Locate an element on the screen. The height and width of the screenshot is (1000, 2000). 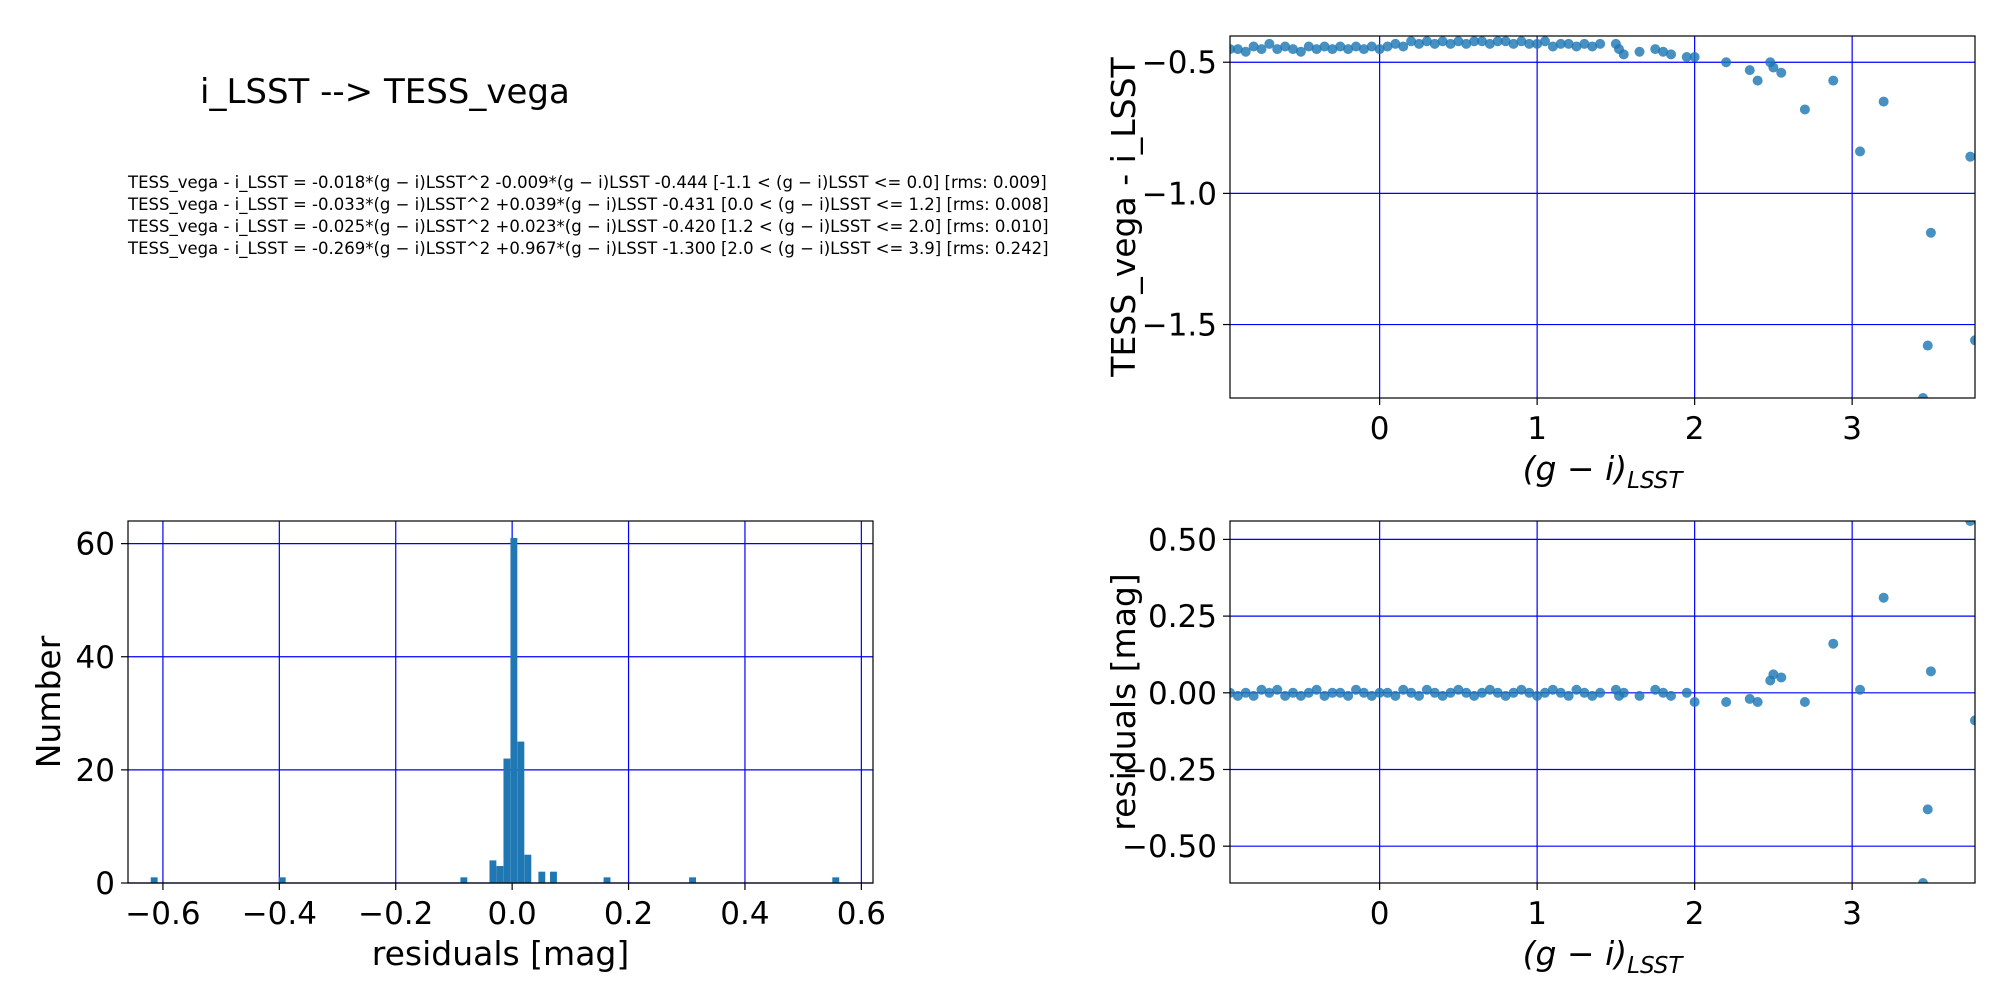
x-tick-label: 0.4 is located at coordinates (744, 914).